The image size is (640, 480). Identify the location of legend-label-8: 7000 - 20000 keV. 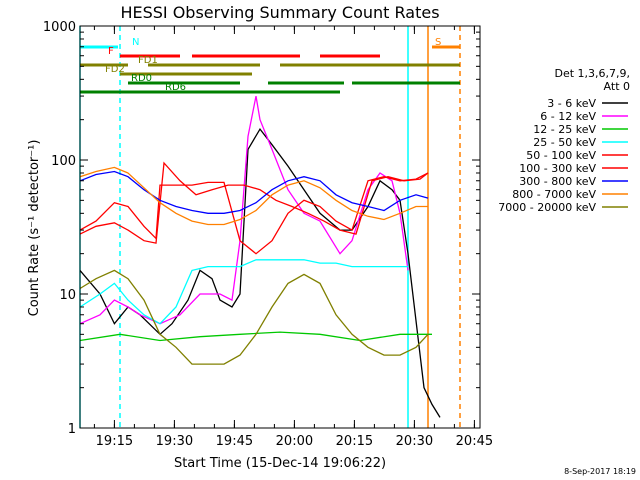
(547, 207).